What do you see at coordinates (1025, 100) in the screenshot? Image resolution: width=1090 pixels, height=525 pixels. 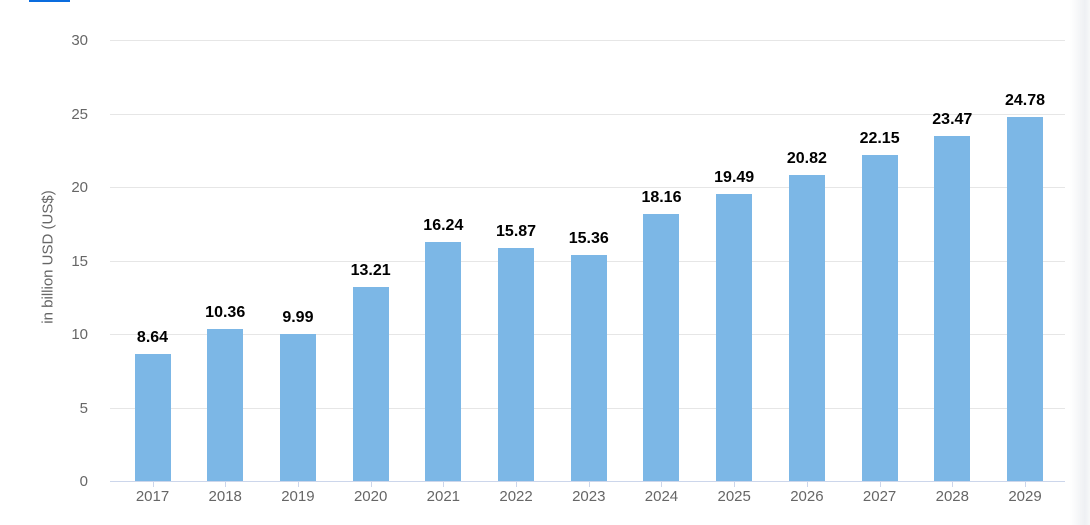 I see `bar-value-label: 24.78` at bounding box center [1025, 100].